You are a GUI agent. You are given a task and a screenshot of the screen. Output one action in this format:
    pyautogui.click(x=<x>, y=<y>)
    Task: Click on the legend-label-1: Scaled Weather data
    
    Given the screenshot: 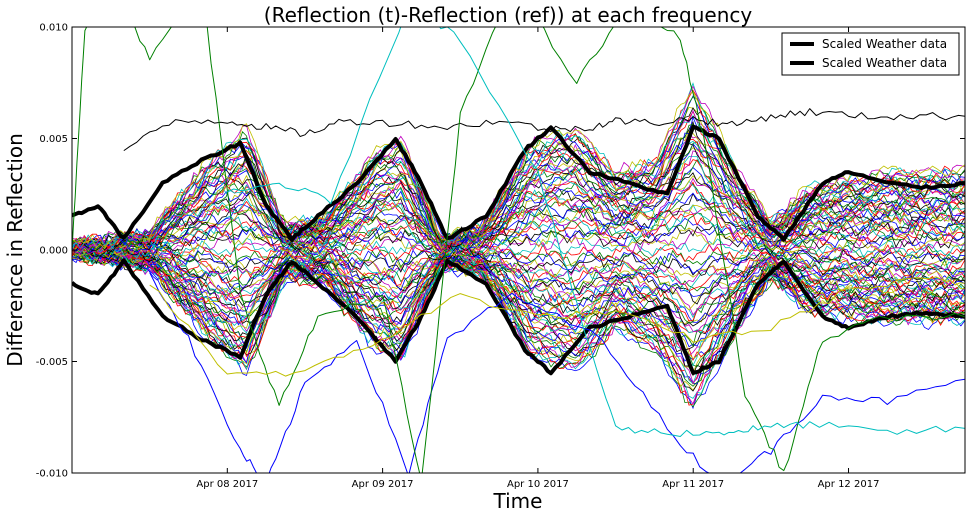 What is the action you would take?
    pyautogui.click(x=884, y=44)
    